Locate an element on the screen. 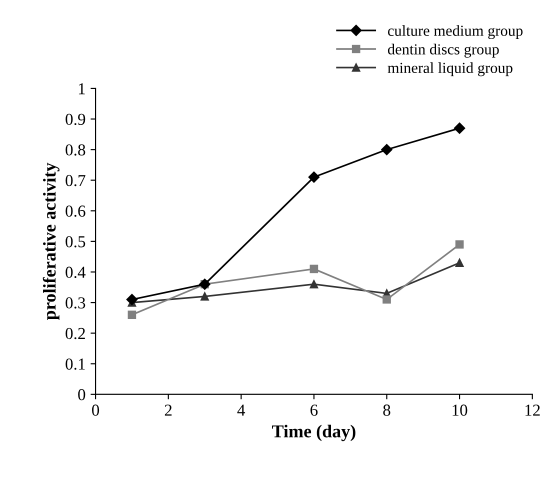 This screenshot has height=478, width=546. legend-label: culture medium group is located at coordinates (455, 32).